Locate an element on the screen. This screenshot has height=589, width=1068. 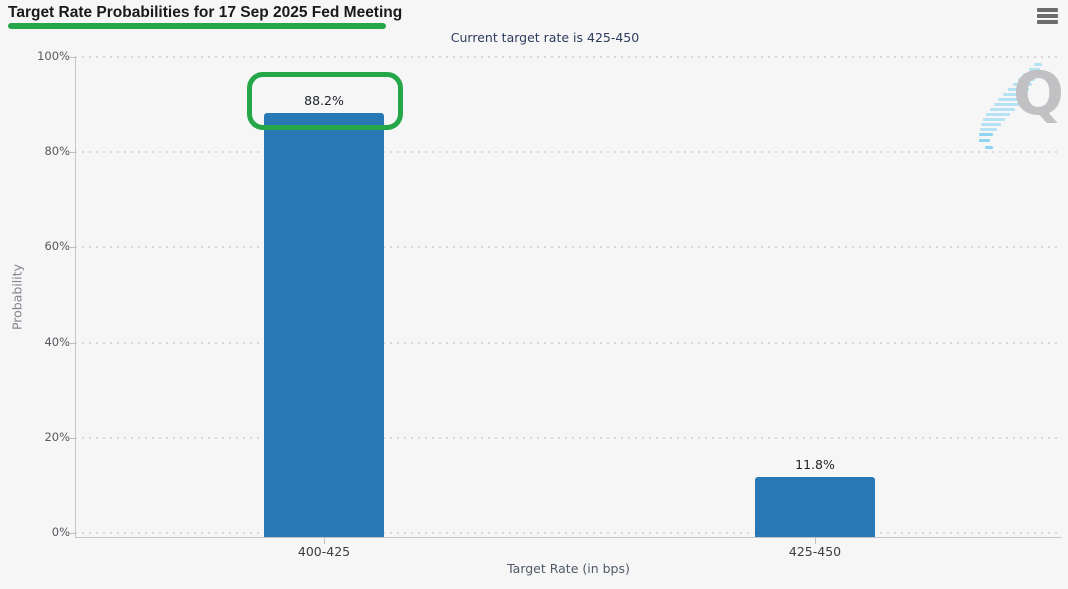
chart-subtitle: Current target rate is 425-450 is located at coordinates (545, 37).